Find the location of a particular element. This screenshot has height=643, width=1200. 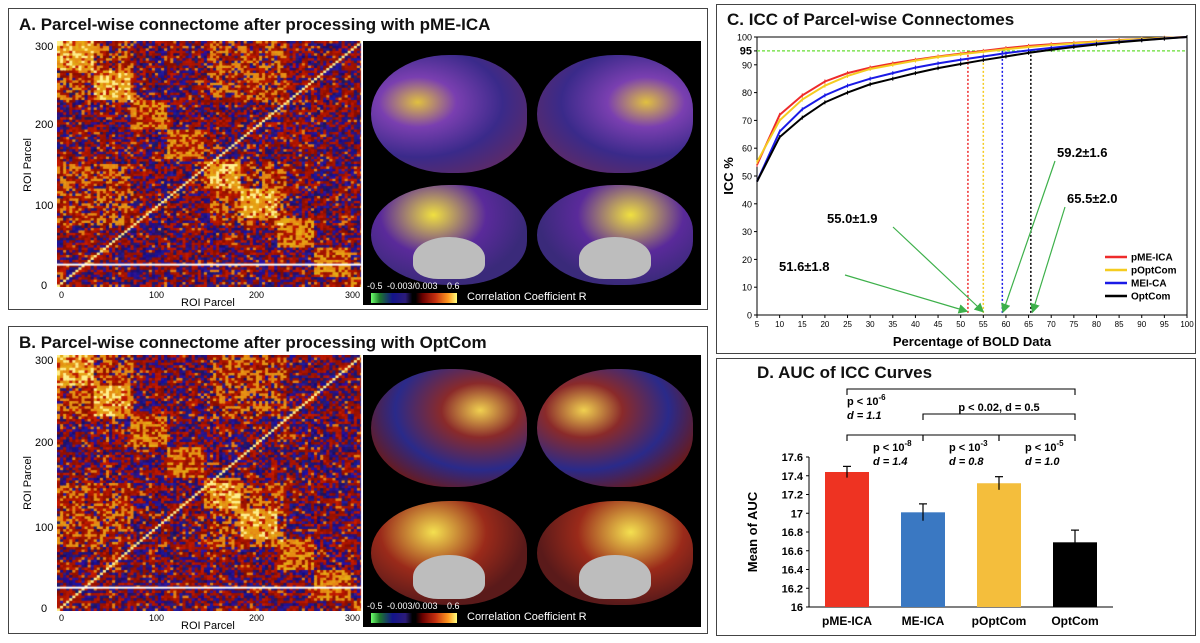

x-tick-label: 60 is located at coordinates (1005, 324).